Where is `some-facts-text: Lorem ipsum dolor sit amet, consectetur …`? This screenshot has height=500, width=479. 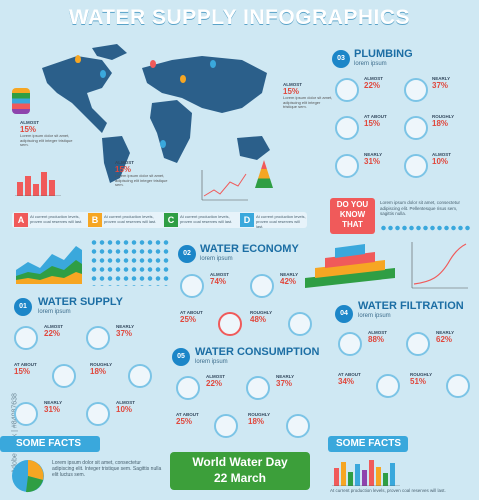 some-facts-text: Lorem ipsum dolor sit amet, consectetur … is located at coordinates (107, 469).